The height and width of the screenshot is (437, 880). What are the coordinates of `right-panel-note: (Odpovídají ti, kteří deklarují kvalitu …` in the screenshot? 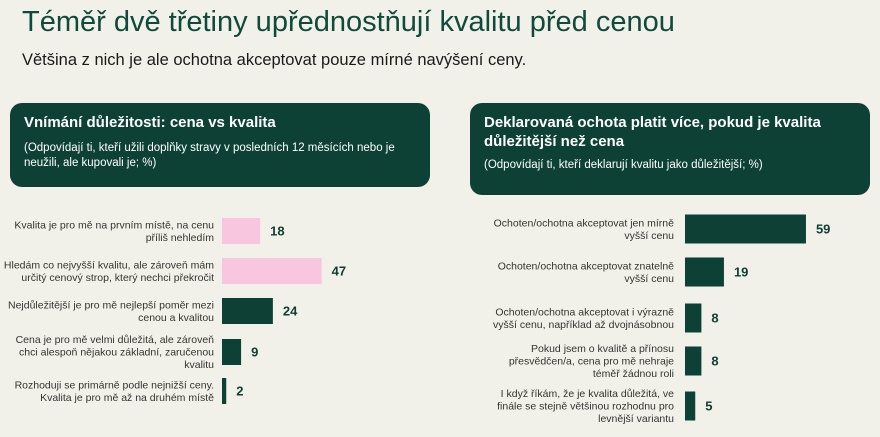 It's located at (623, 165).